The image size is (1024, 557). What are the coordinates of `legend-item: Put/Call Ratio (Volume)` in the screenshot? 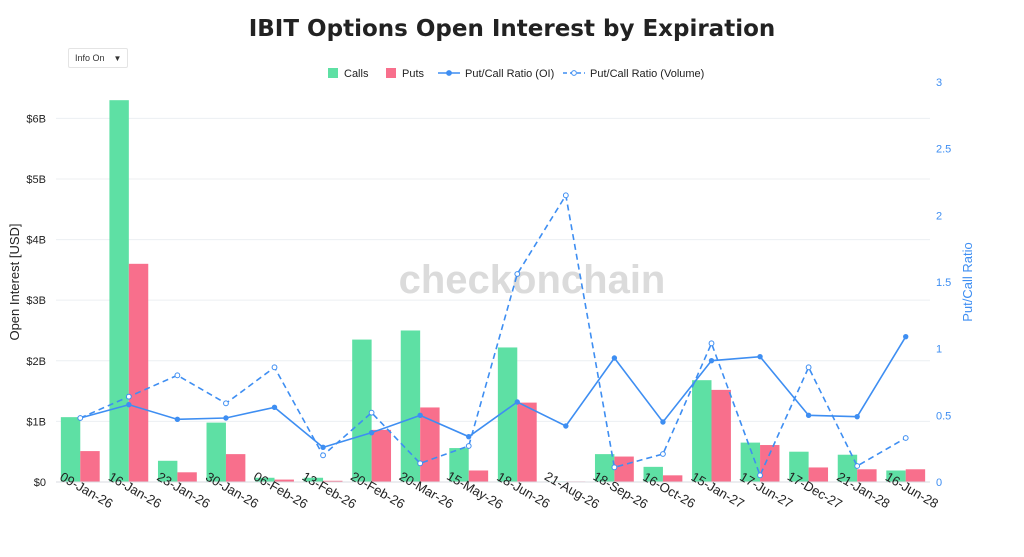 It's located at (633, 74).